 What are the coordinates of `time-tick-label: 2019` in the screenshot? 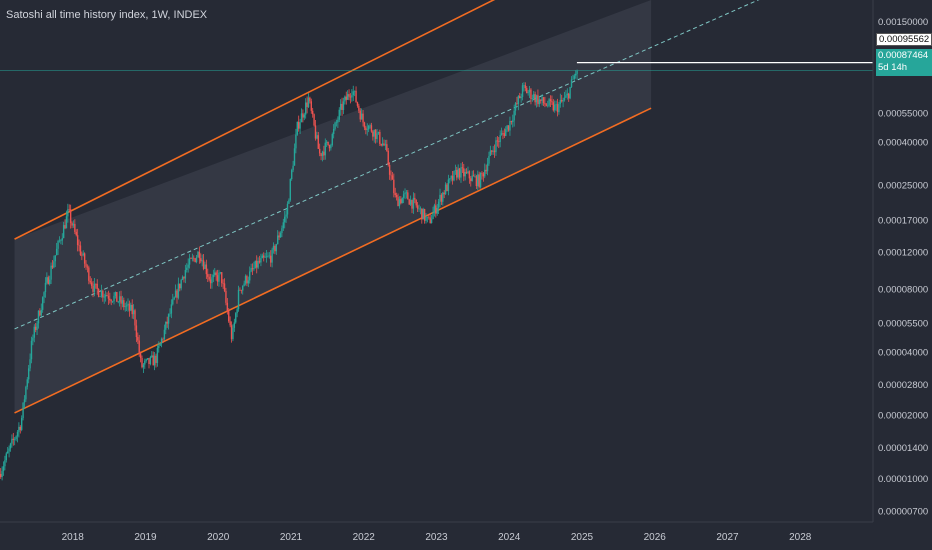 It's located at (145, 537).